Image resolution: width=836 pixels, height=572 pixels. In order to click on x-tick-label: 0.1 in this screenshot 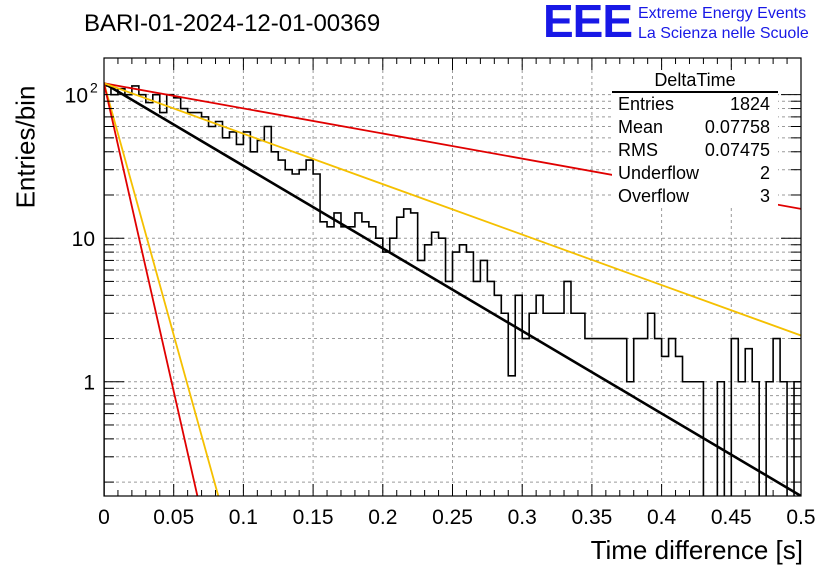, I will do `click(243, 517)`.